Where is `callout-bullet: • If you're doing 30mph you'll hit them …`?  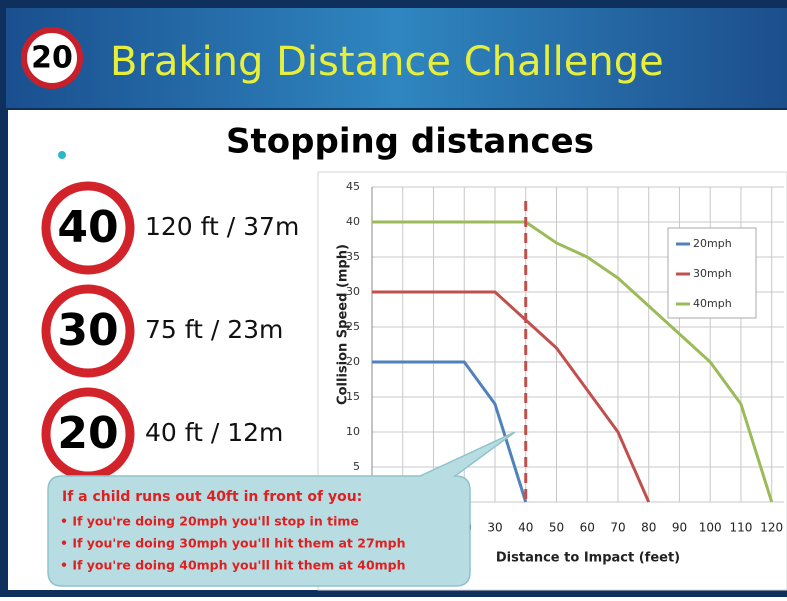 callout-bullet: • If you're doing 30mph you'll hit them … is located at coordinates (233, 543).